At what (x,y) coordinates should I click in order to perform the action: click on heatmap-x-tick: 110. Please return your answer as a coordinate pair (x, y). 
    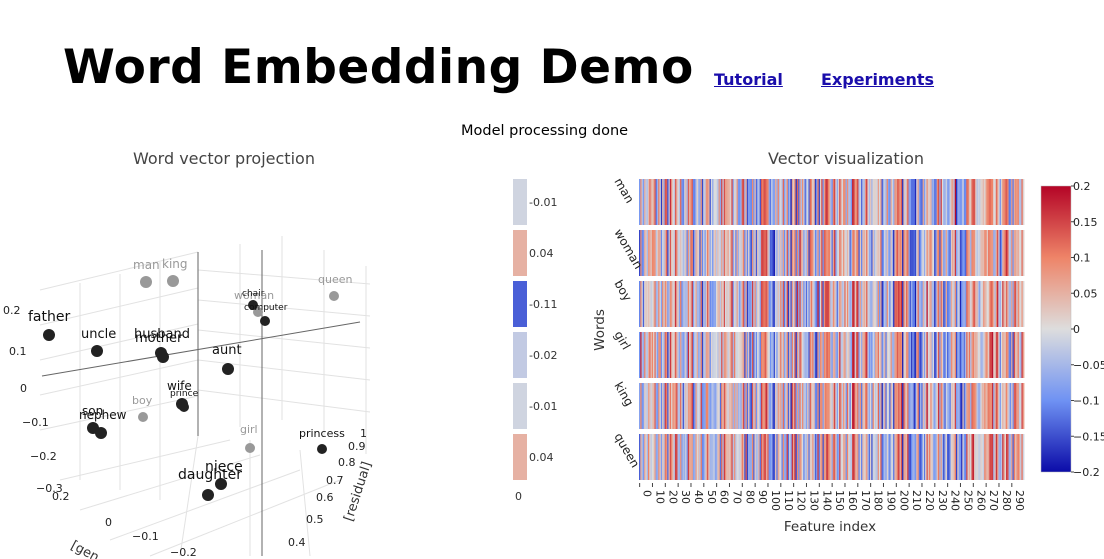
    Looking at the image, I should click on (788, 500).